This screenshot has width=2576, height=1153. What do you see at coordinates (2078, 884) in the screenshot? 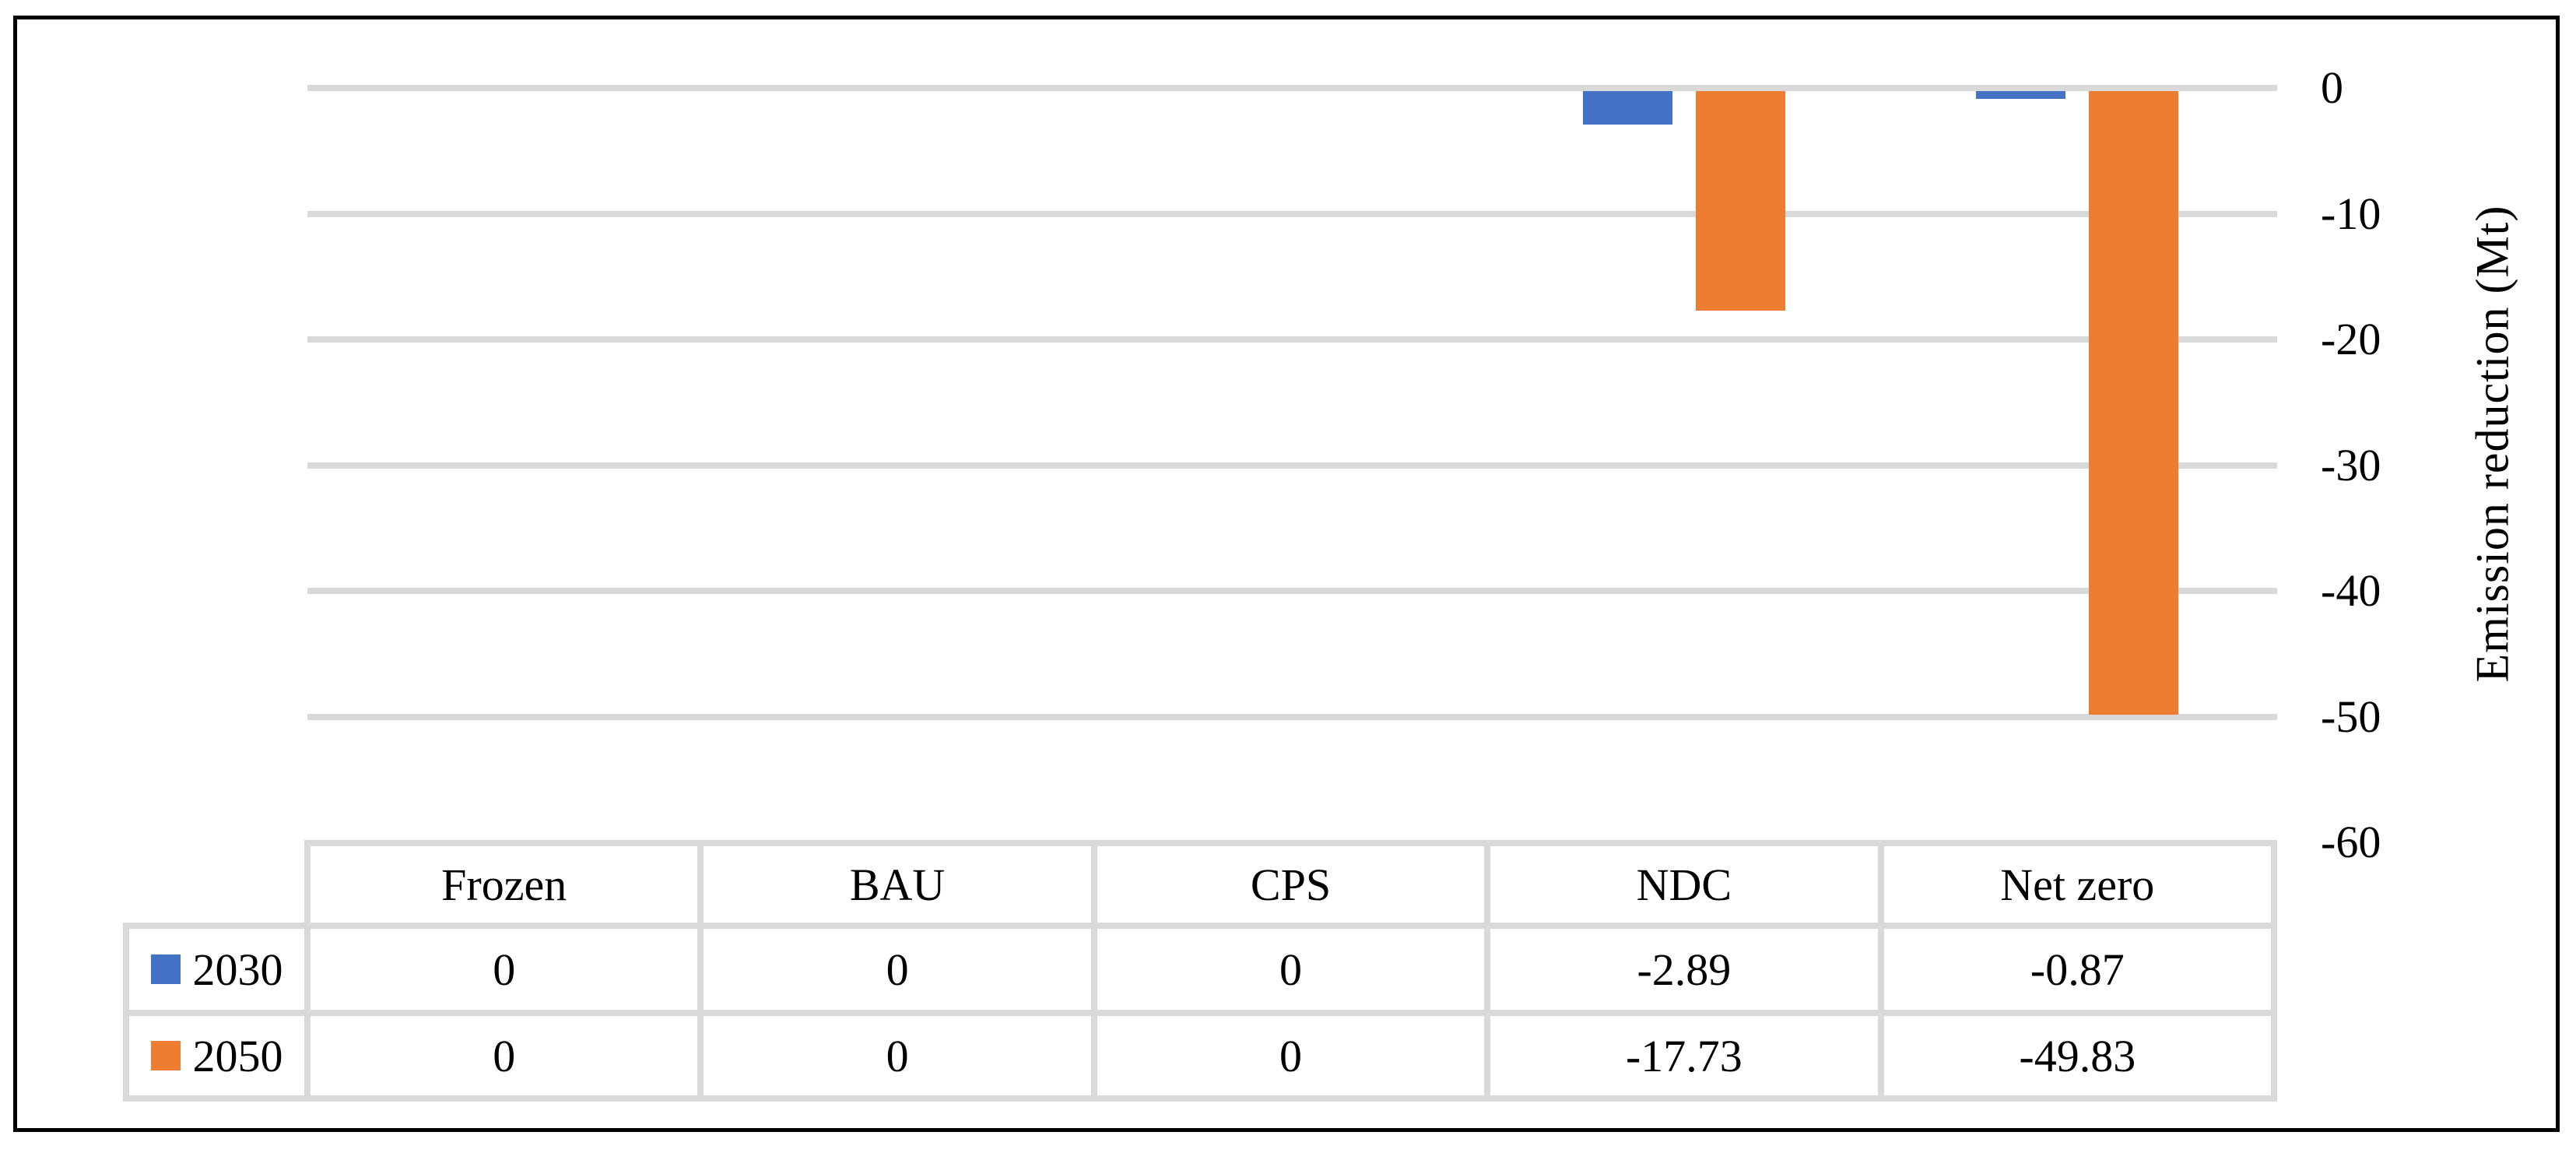
I see `table-header-net-zero: Net zero` at bounding box center [2078, 884].